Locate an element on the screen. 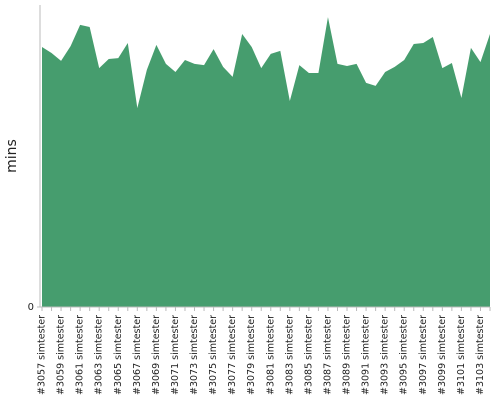 Image resolution: width=500 pixels, height=400 pixels. x-tick-label: #3079 simtester is located at coordinates (251, 355).